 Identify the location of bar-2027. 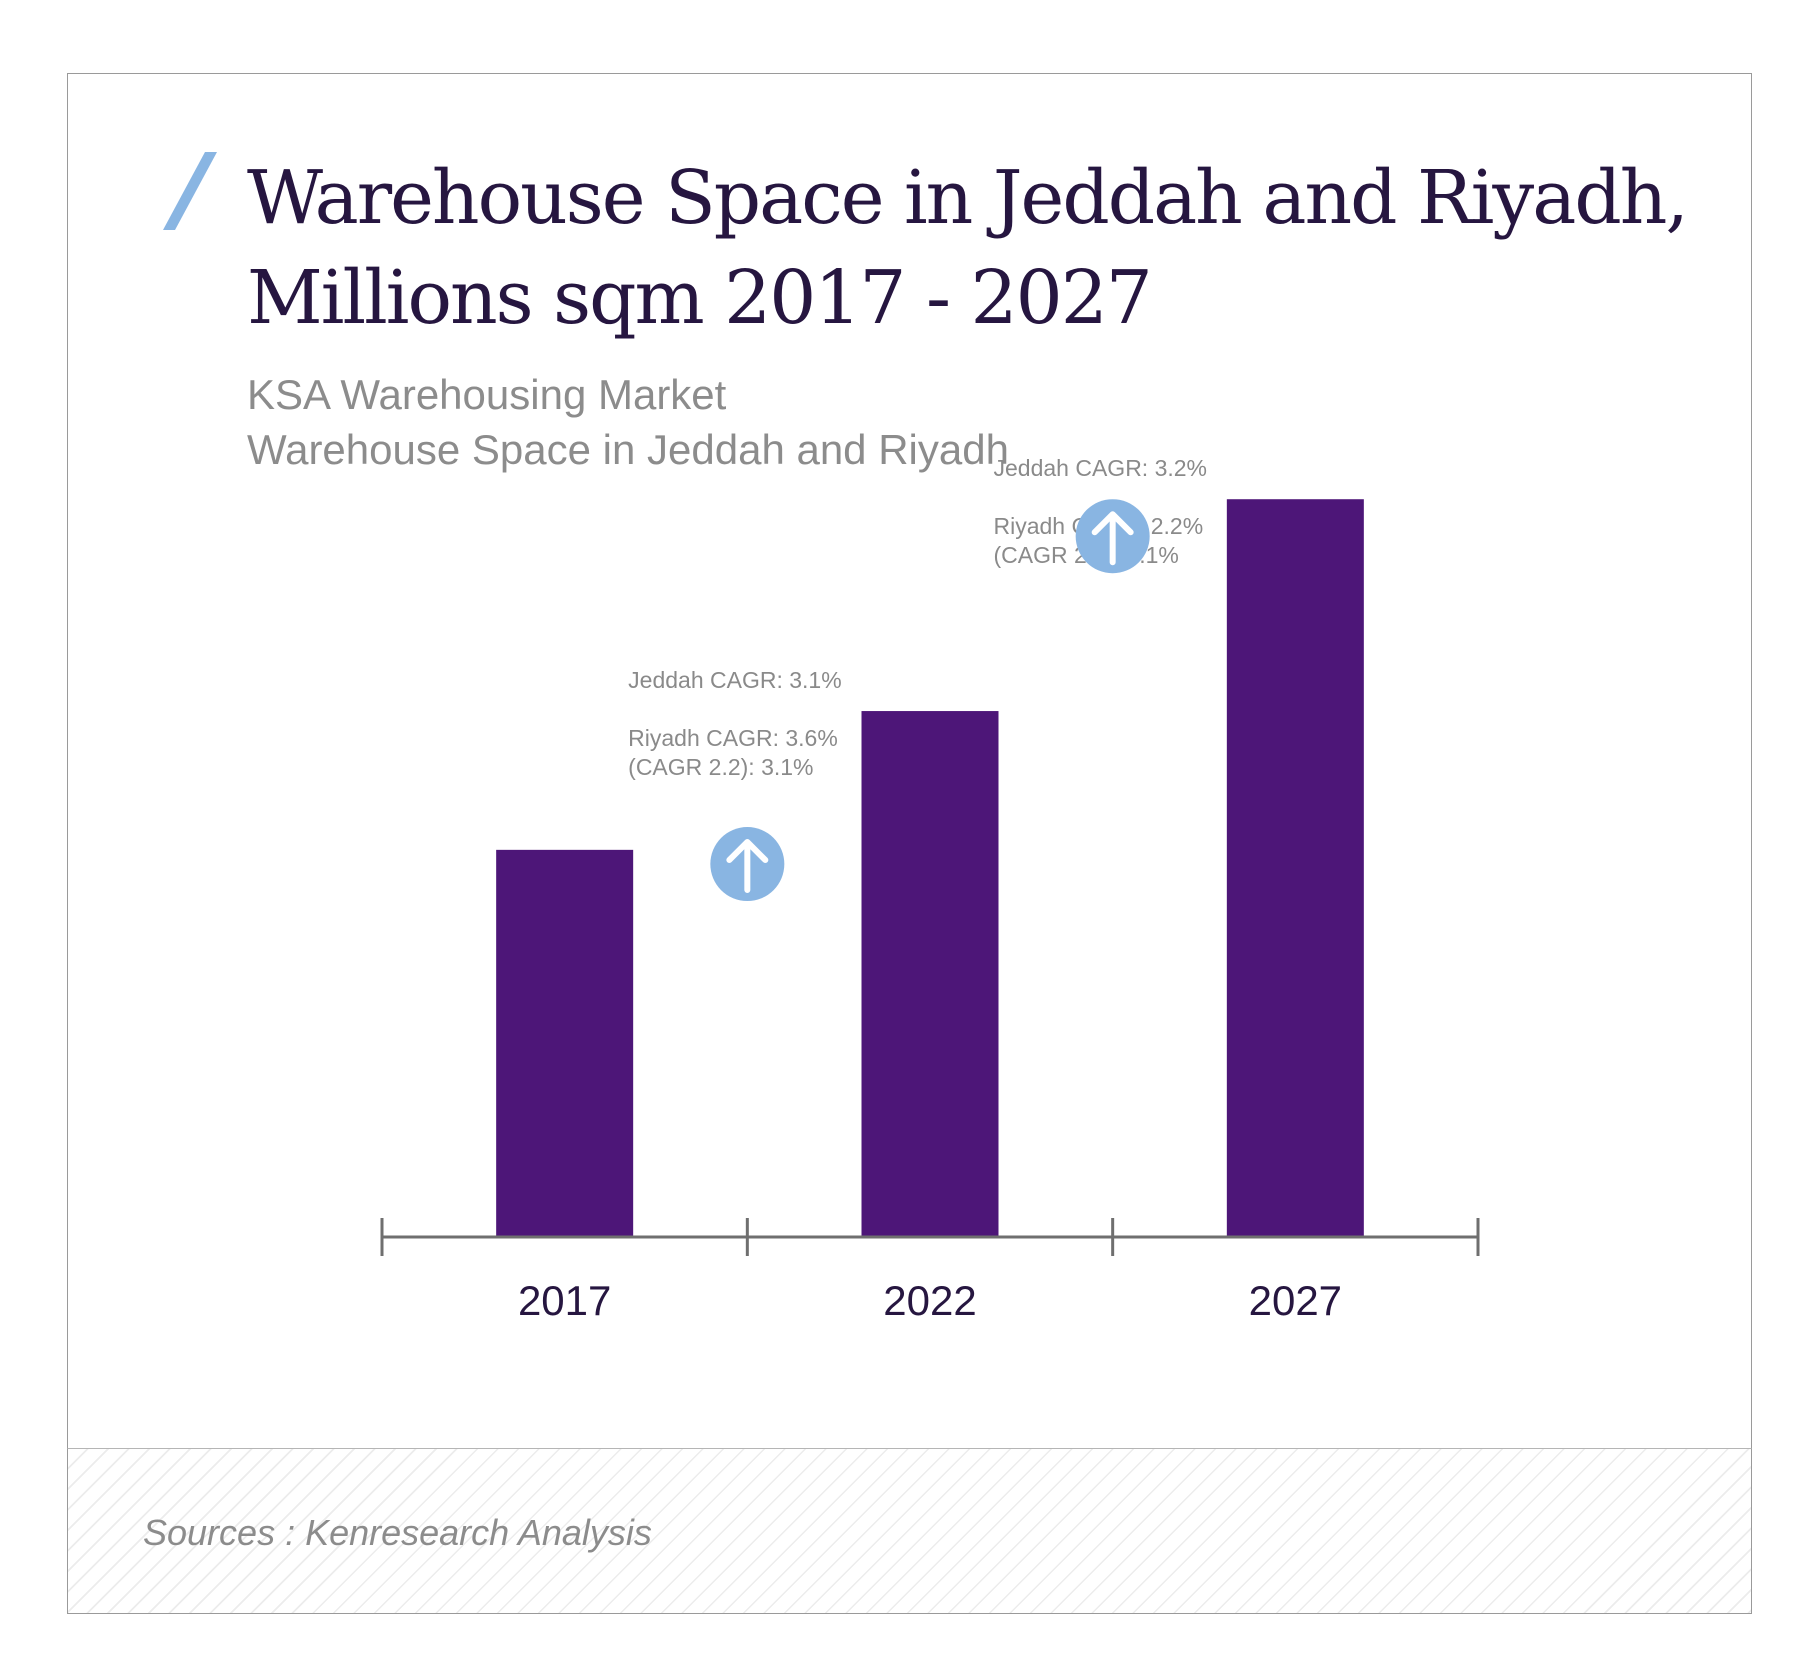
(1295, 868).